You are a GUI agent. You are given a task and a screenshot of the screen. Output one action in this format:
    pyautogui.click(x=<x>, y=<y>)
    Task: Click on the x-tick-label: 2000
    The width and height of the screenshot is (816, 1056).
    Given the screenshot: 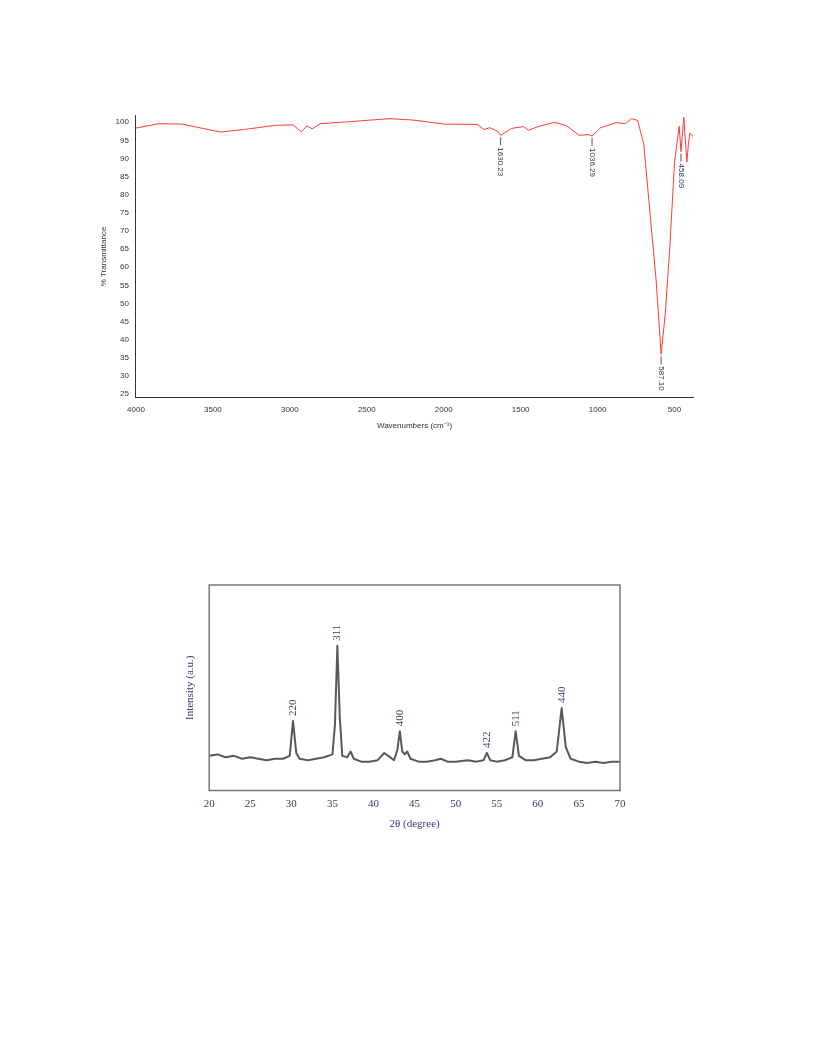 What is the action you would take?
    pyautogui.click(x=444, y=409)
    